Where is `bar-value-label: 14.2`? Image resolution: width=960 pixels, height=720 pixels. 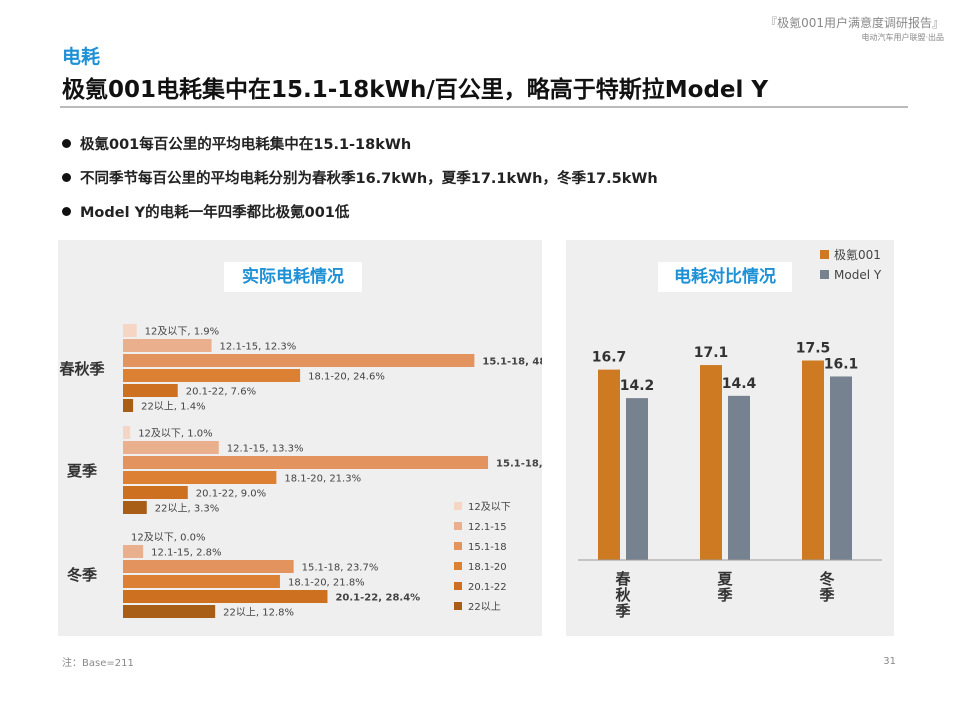 bar-value-label: 14.2 is located at coordinates (637, 386).